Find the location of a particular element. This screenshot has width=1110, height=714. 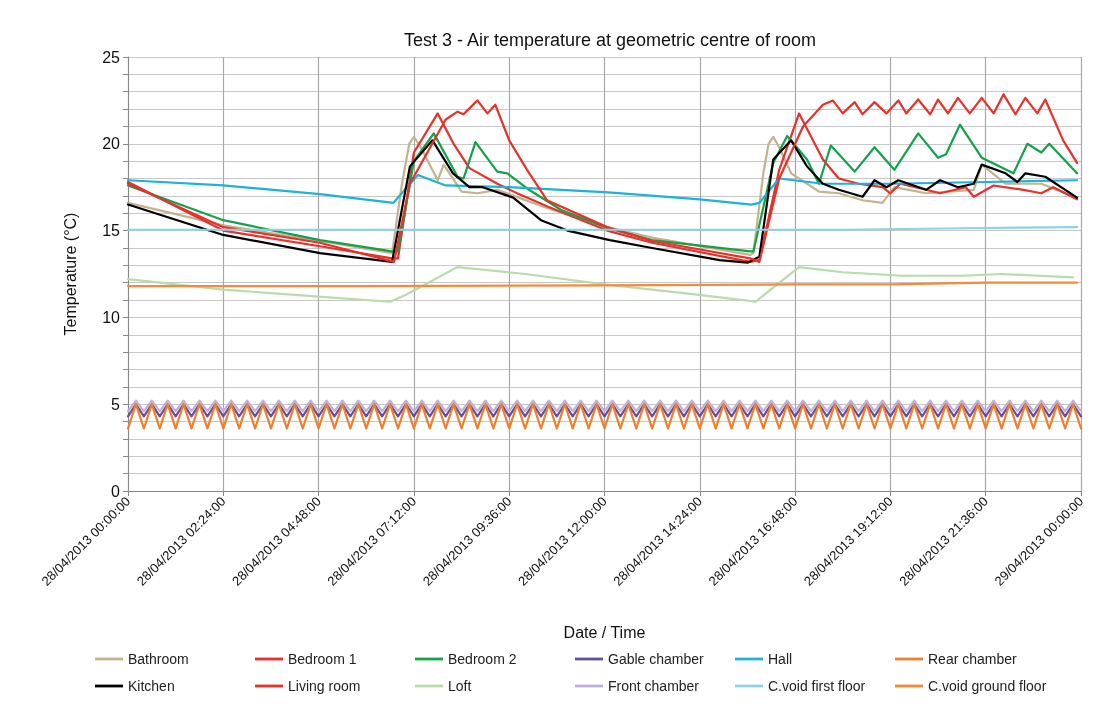

legend-label: Living room is located at coordinates (324, 686).